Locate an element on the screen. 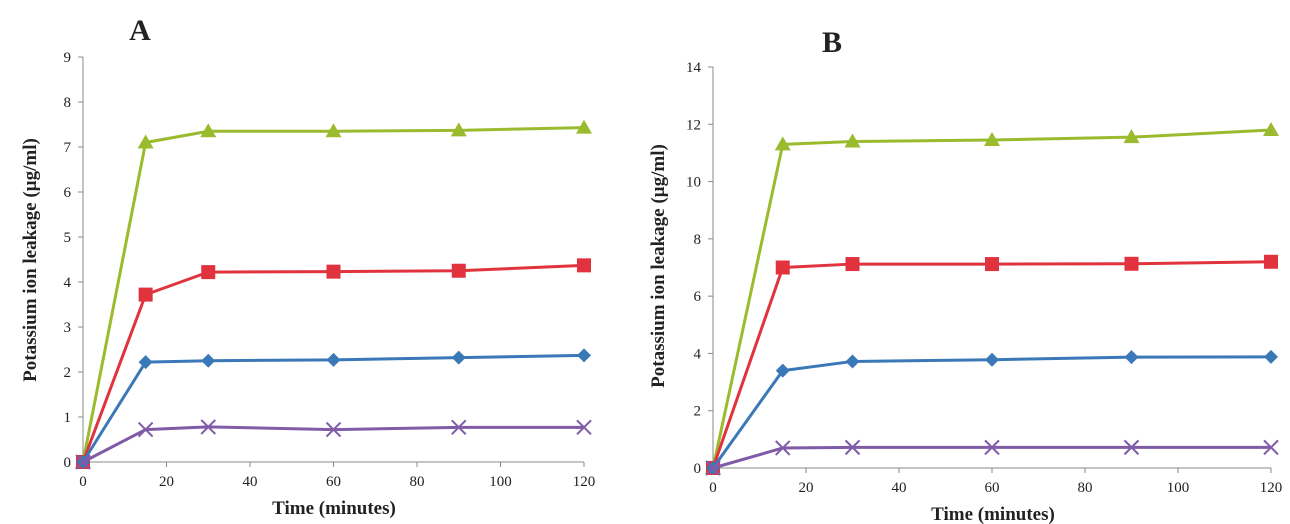  y-tick-label: 12 is located at coordinates (693, 125).